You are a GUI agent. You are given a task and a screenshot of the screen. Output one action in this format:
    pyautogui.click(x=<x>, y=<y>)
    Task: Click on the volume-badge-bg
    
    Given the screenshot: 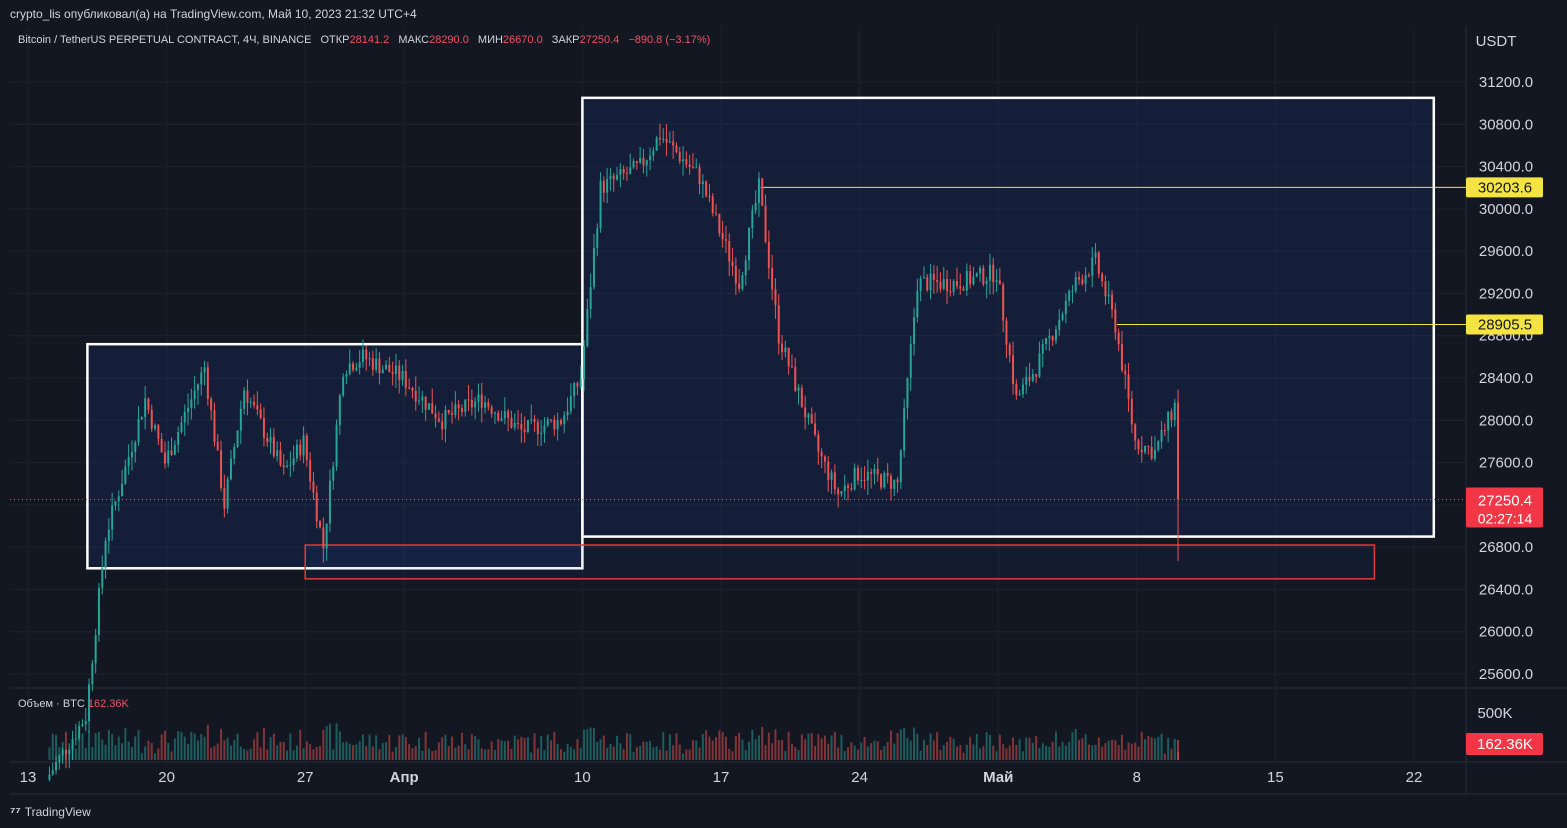 What is the action you would take?
    pyautogui.click(x=1504, y=744)
    